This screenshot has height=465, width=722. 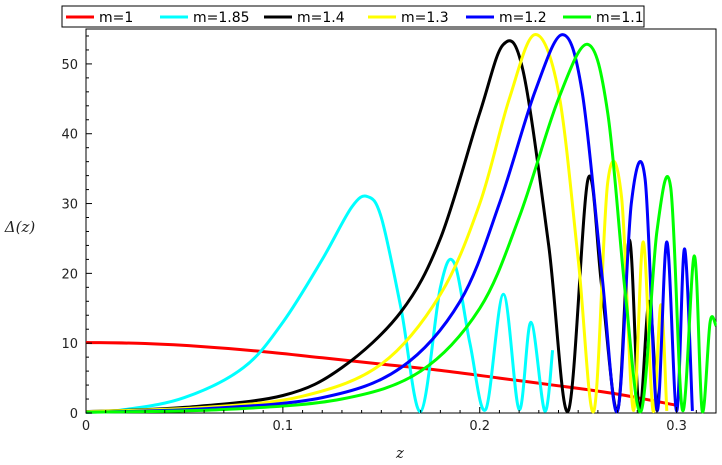 I want to click on y-tick-label: 40, so click(x=69, y=135).